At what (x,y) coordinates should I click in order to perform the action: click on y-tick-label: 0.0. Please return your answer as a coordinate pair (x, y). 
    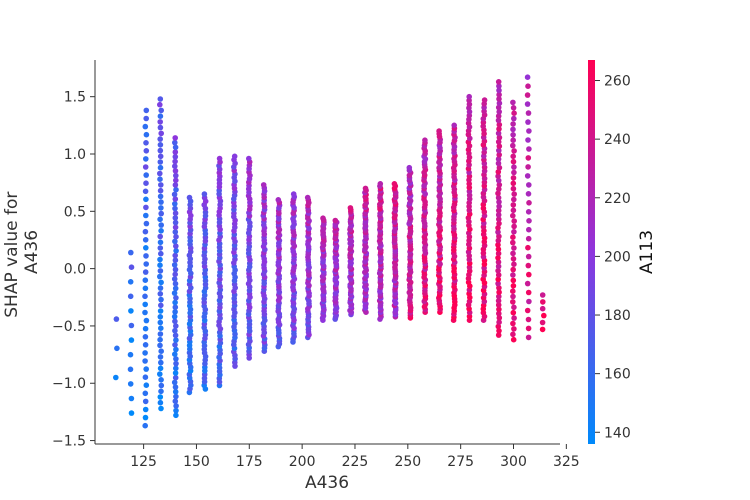
    Looking at the image, I should click on (75, 270).